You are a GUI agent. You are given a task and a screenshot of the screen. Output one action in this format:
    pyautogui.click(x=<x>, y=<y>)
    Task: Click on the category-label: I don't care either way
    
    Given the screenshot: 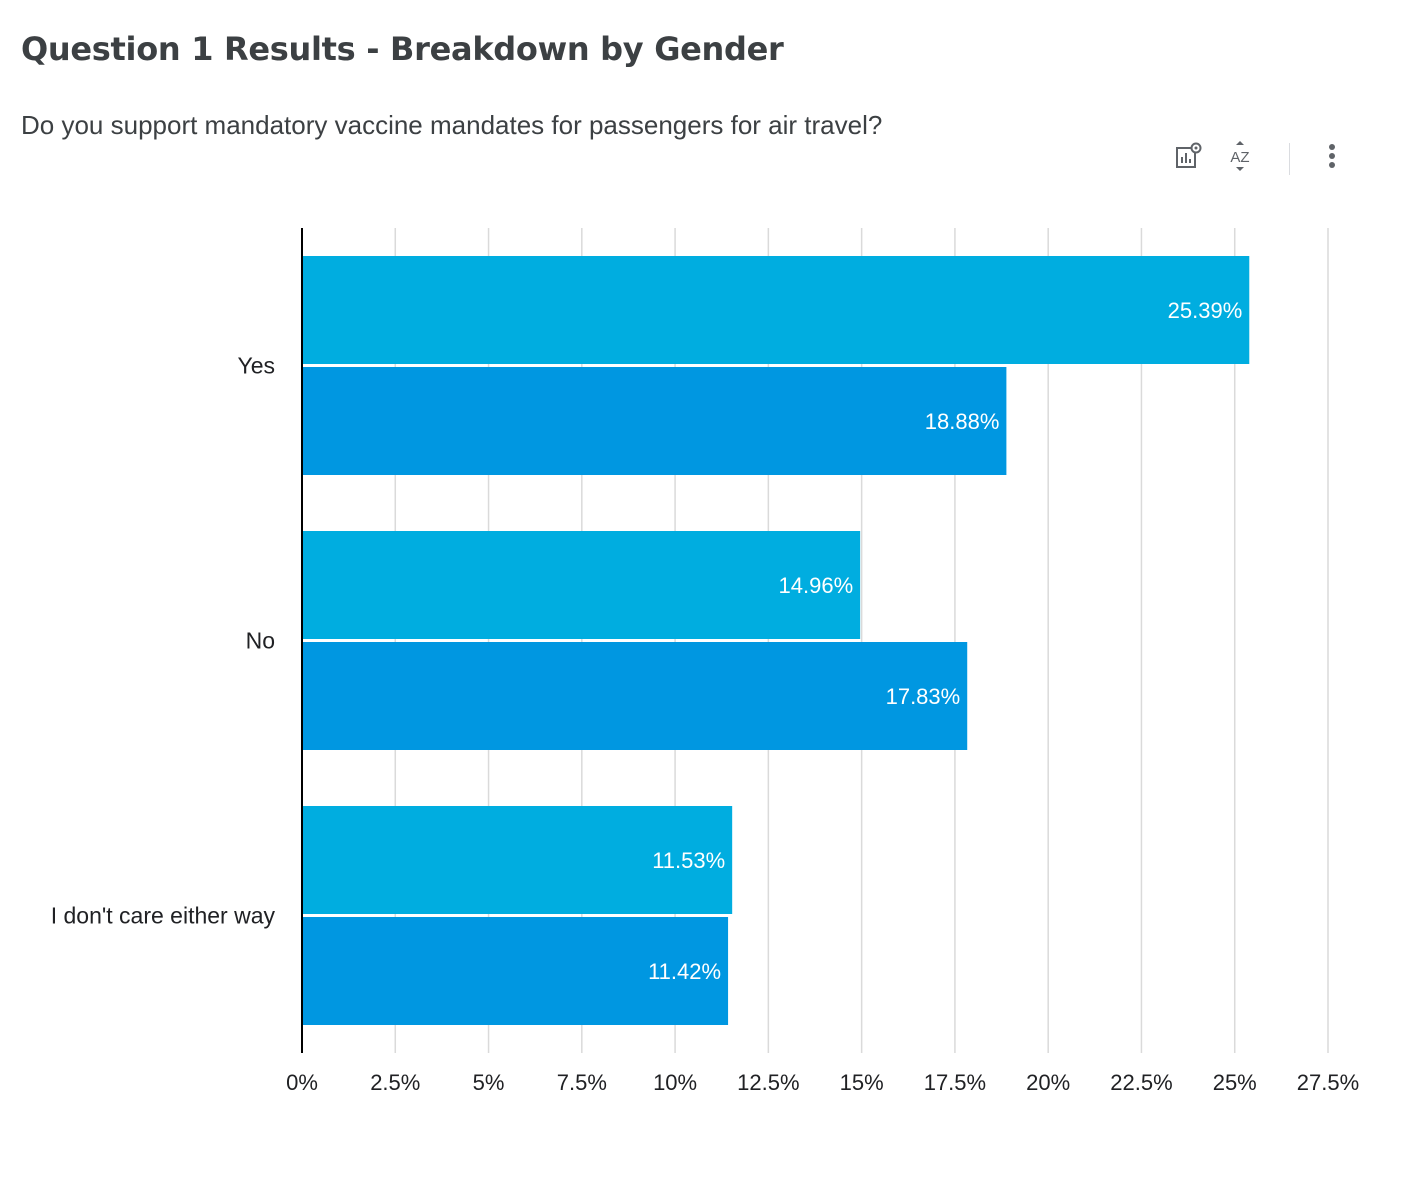 What is the action you would take?
    pyautogui.click(x=163, y=916)
    